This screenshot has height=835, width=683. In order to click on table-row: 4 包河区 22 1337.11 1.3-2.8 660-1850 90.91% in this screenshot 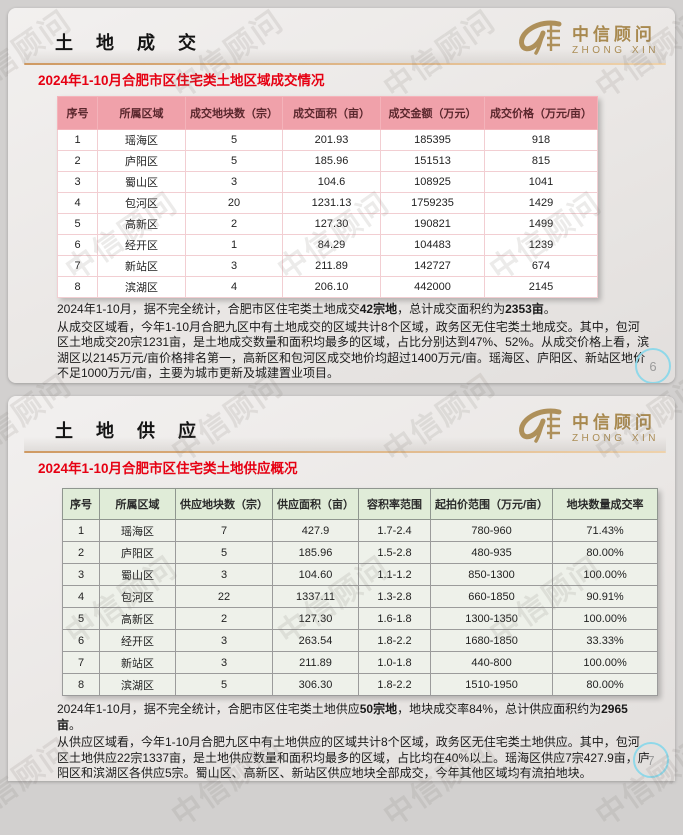, I will do `click(360, 596)`.